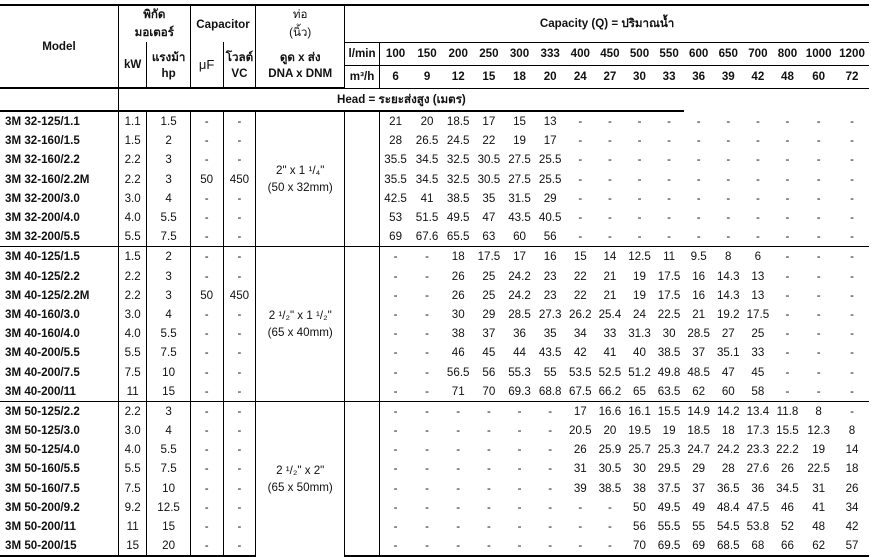 The width and height of the screenshot is (873, 557). I want to click on head-value-cell: 11.8, so click(787, 410).